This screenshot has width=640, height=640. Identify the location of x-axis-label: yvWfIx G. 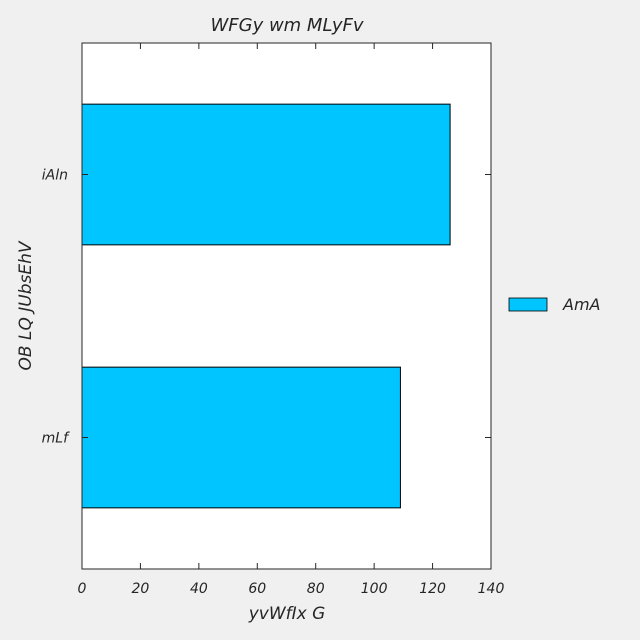
(287, 614).